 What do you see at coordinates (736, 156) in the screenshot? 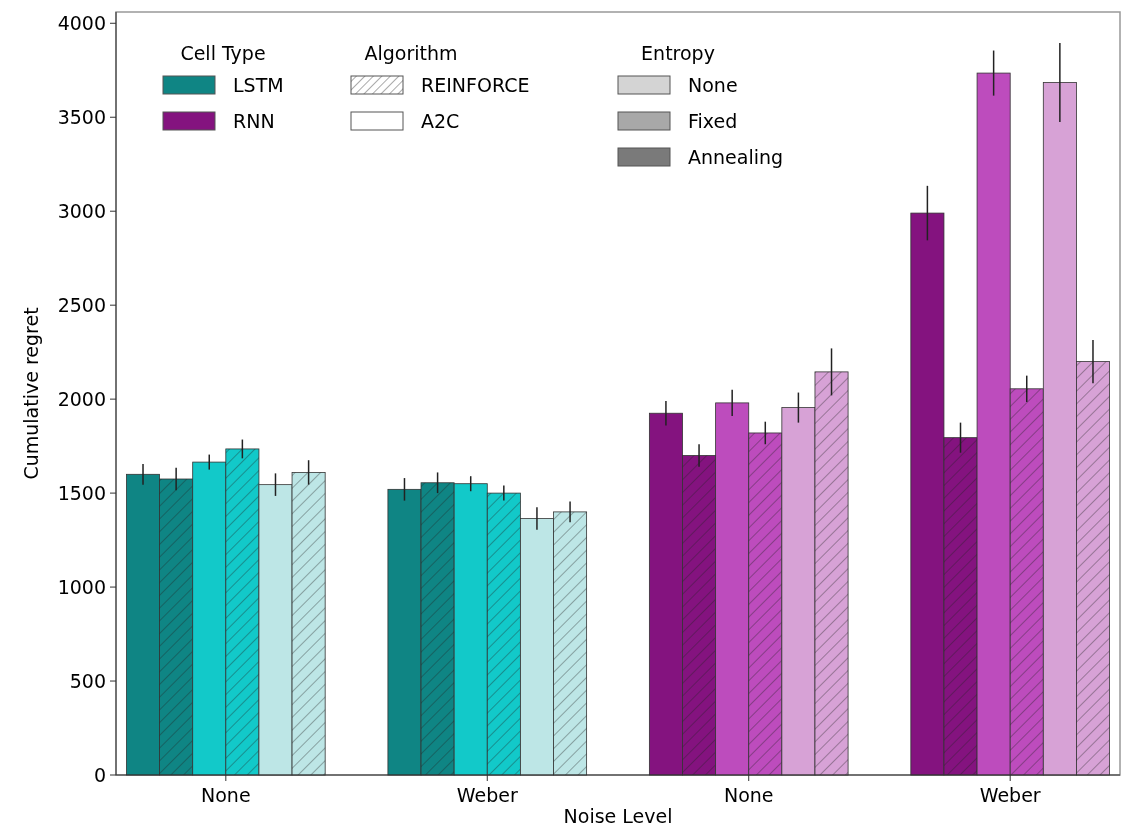
I see `annotation: Annealing` at bounding box center [736, 156].